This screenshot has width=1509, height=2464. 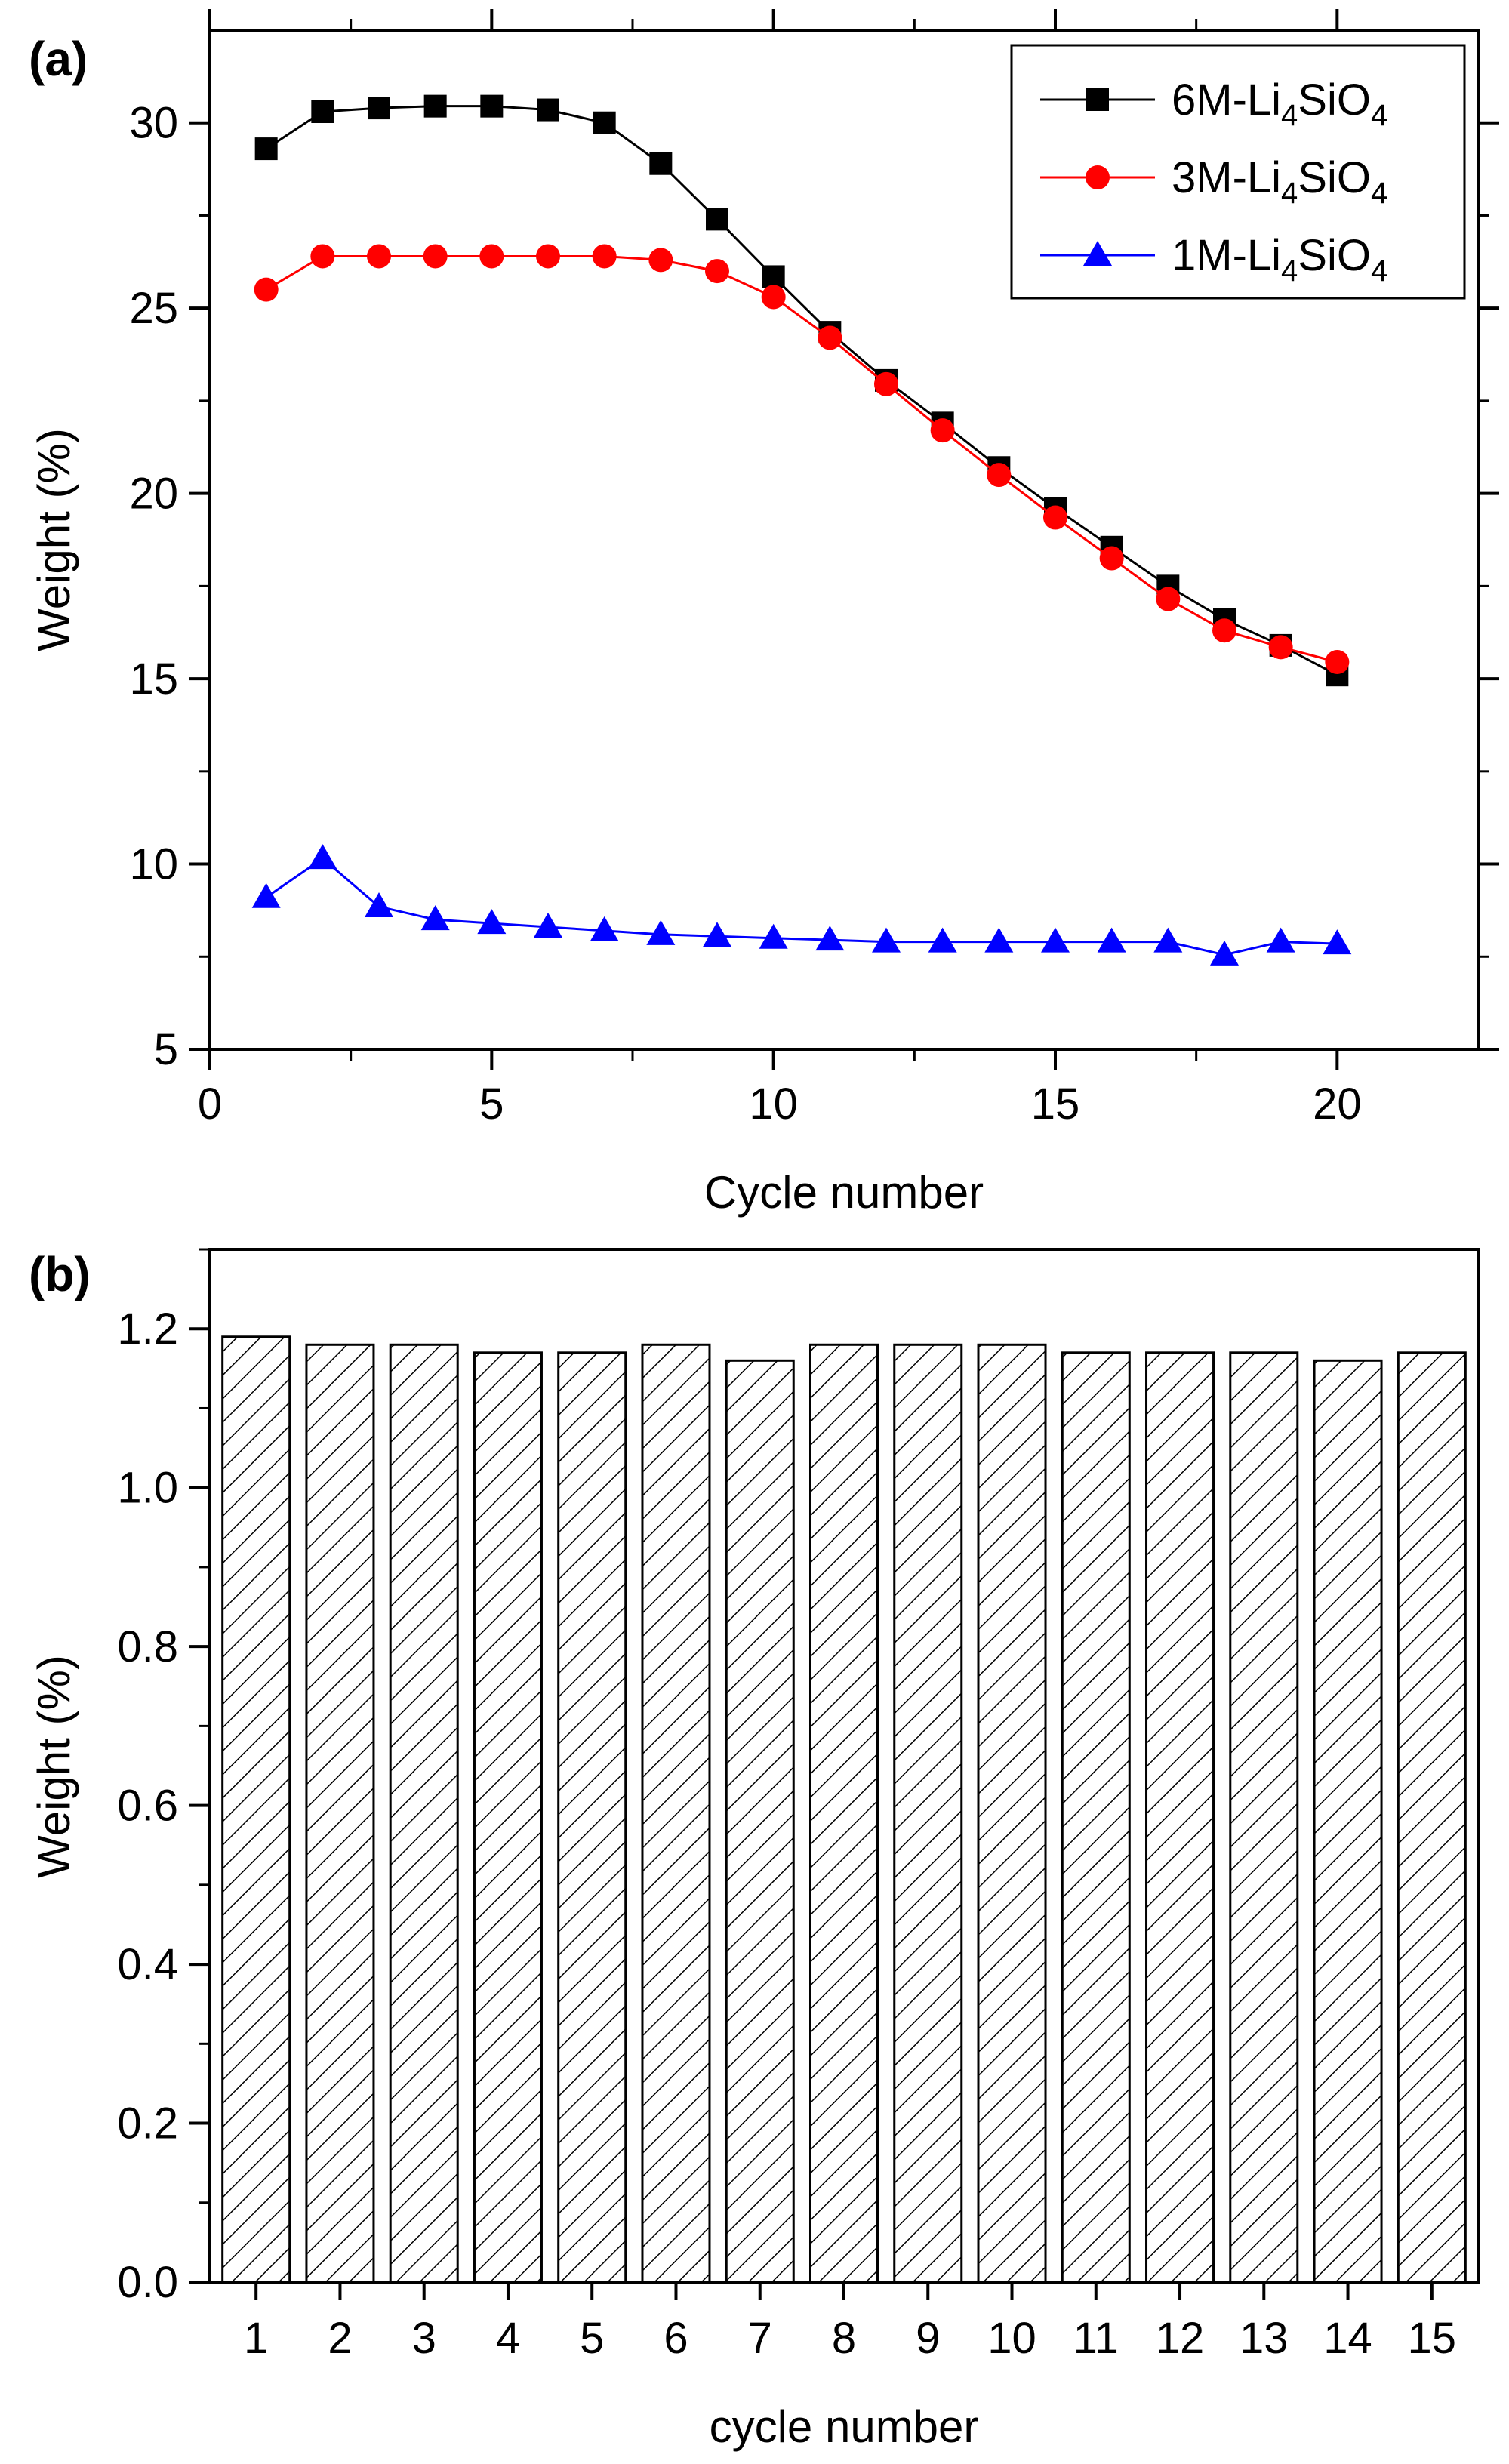 I want to click on panel-b-label: (b), so click(x=60, y=1274).